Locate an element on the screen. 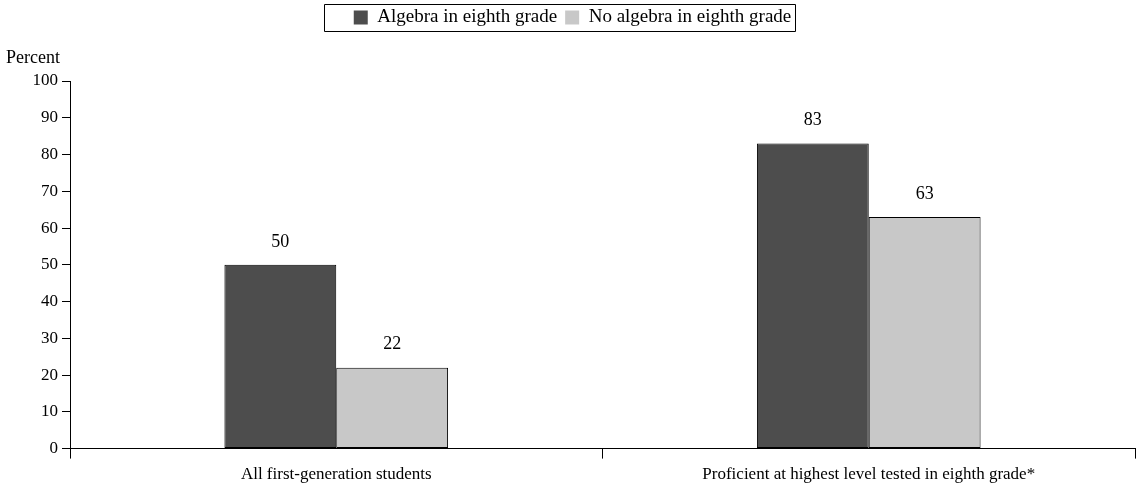 Image resolution: width=1140 pixels, height=491 pixels. data-label: 22 is located at coordinates (392, 343).